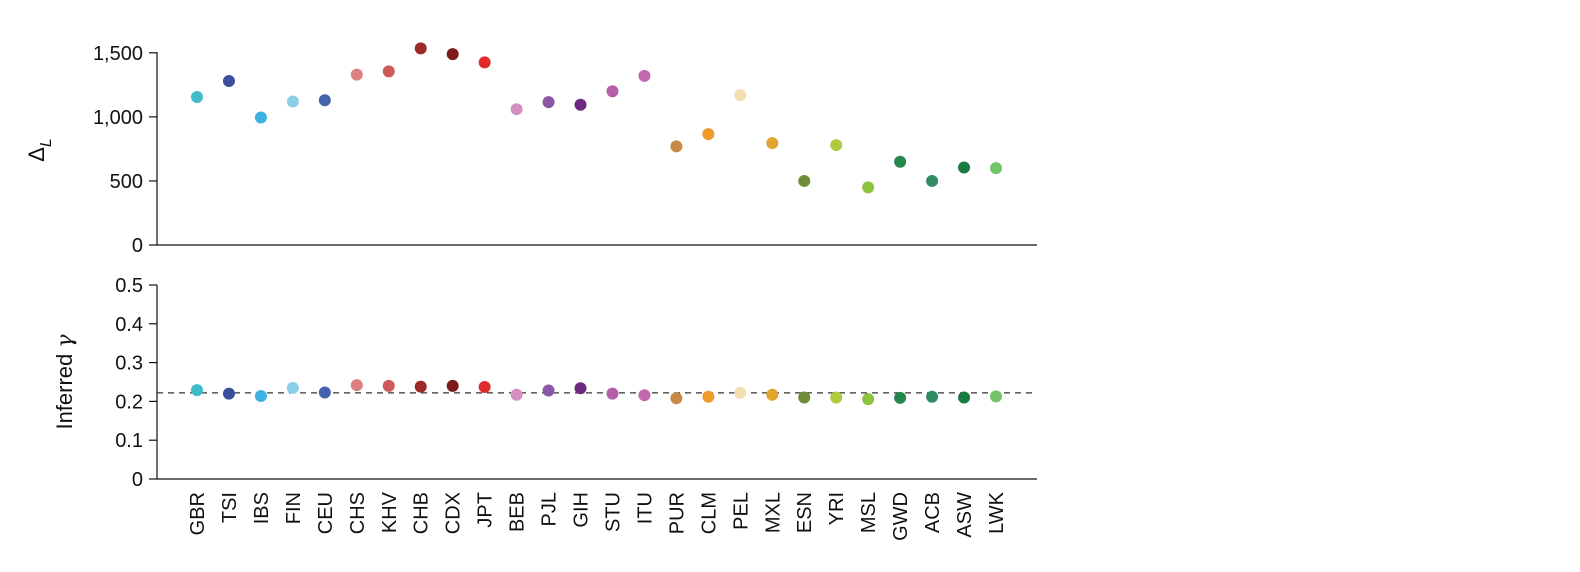 The width and height of the screenshot is (1580, 572). Describe the element at coordinates (358, 513) in the screenshot. I see `x-tick-label: CHS` at that location.